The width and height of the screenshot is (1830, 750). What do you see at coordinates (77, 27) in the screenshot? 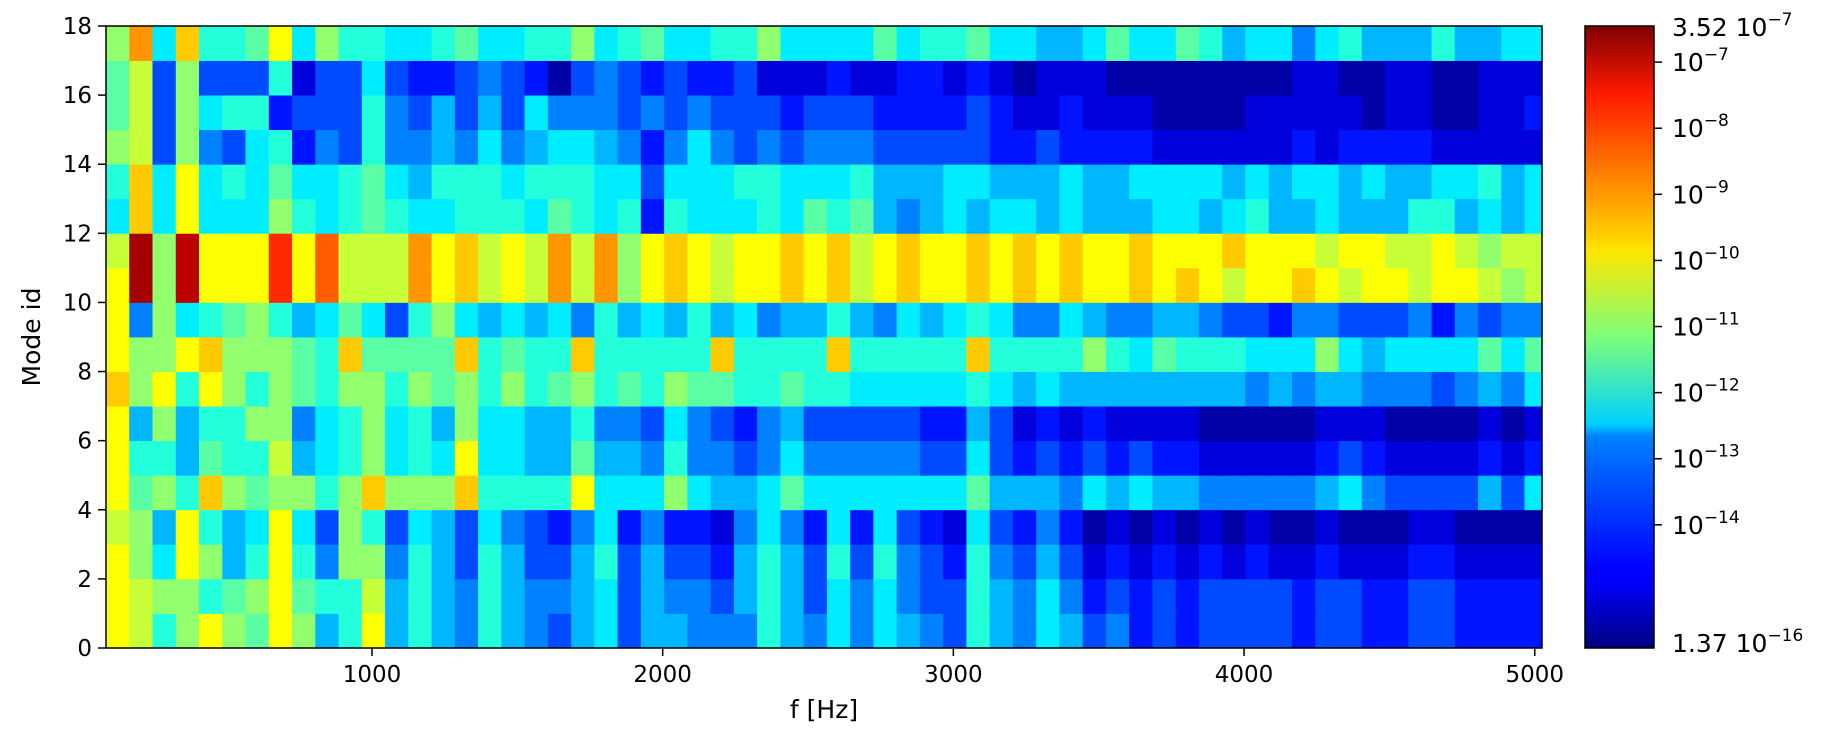
I see `y-tick-label: 18` at bounding box center [77, 27].